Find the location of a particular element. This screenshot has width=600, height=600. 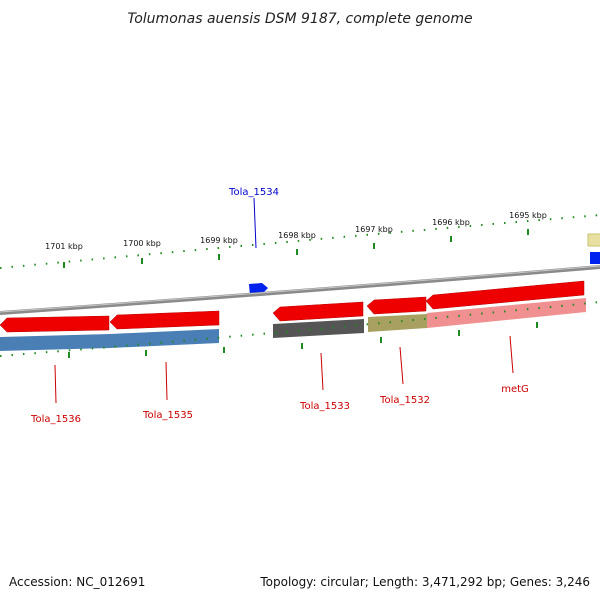

leader-metg is located at coordinates (511, 354).